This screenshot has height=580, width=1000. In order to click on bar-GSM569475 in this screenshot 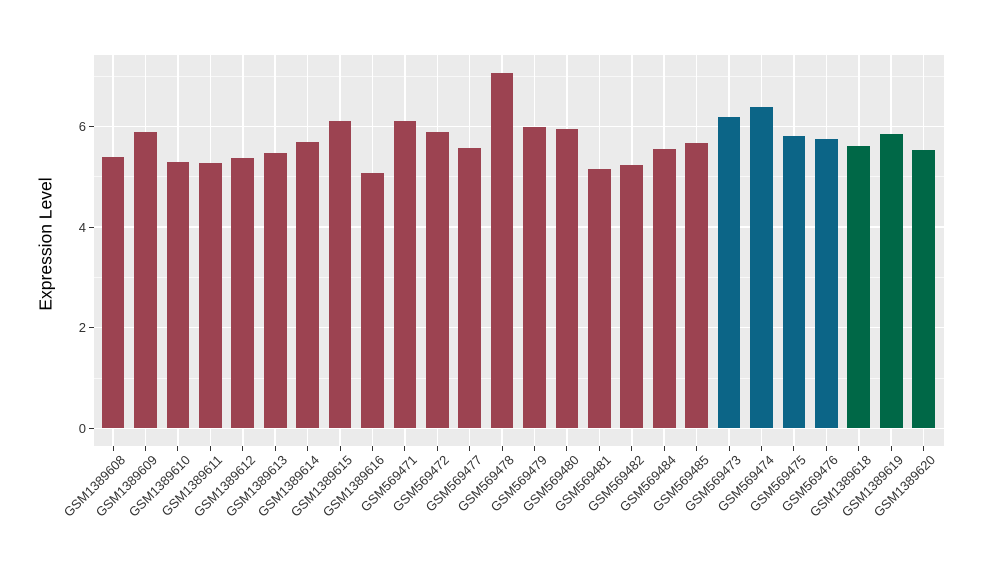, I will do `click(794, 282)`.